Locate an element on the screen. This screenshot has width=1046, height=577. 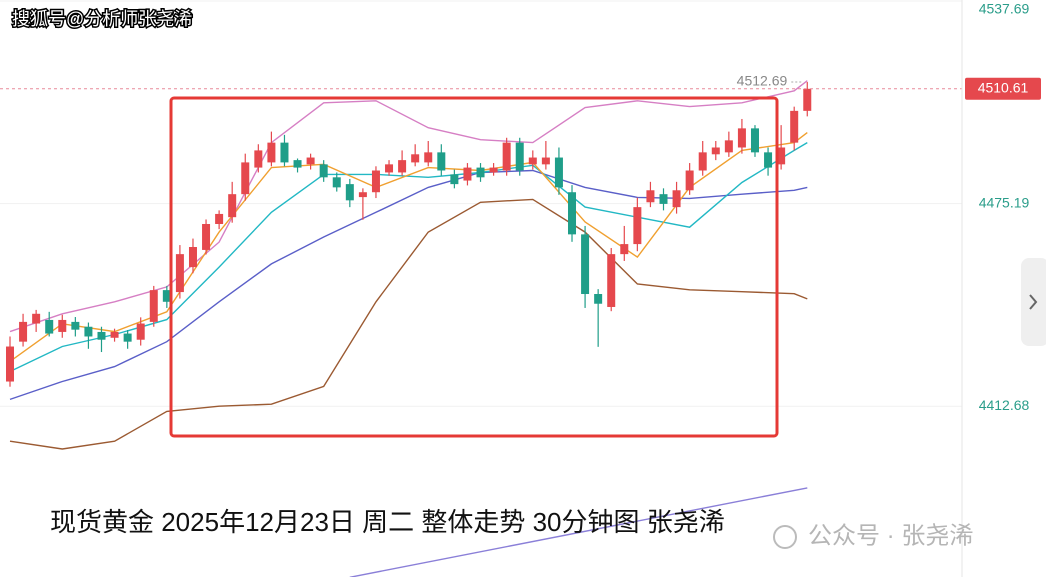
side-toggle is located at coordinates (1033, 302).